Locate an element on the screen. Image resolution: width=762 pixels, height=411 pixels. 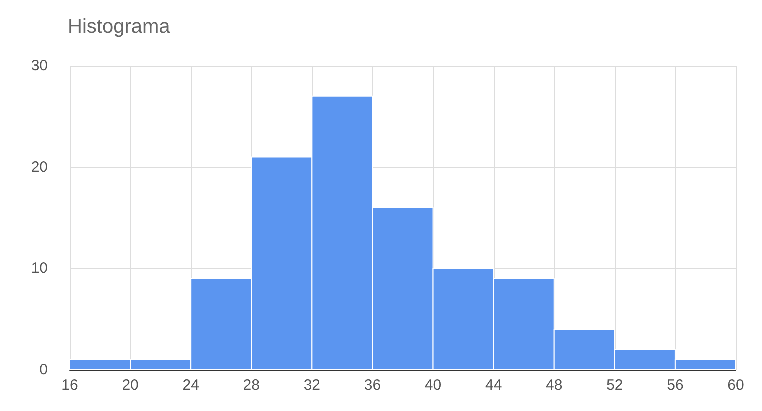
y-tick-label: 0 is located at coordinates (44, 370).